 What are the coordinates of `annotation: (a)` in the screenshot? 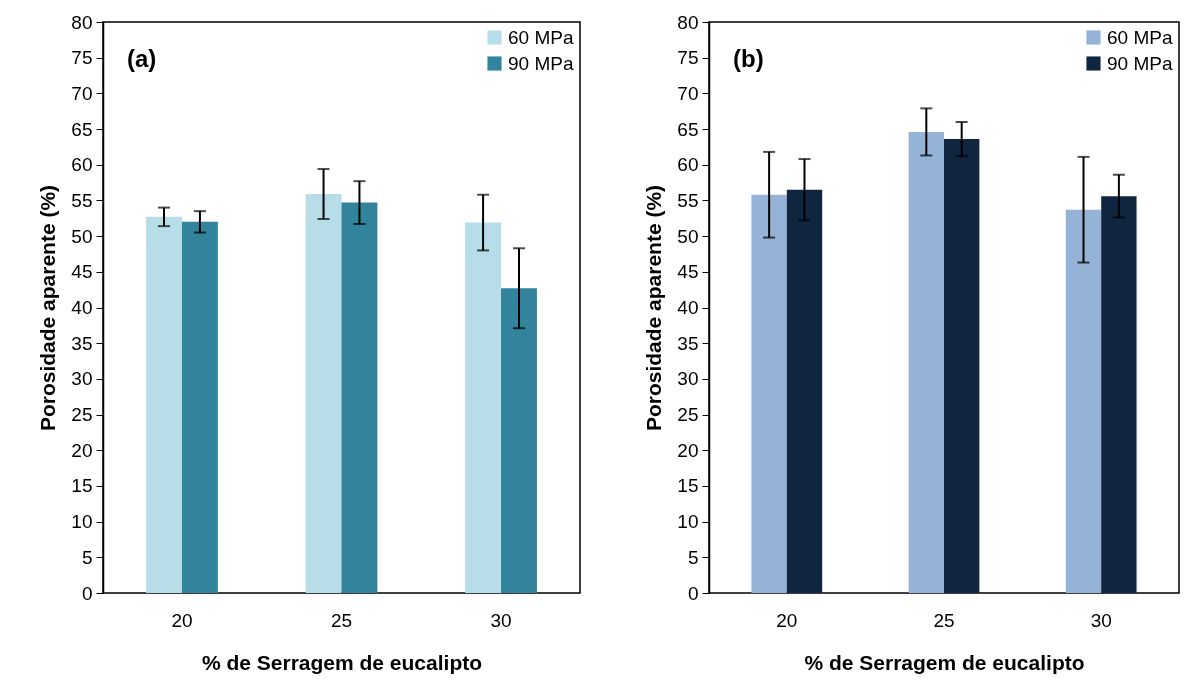 It's located at (142, 58).